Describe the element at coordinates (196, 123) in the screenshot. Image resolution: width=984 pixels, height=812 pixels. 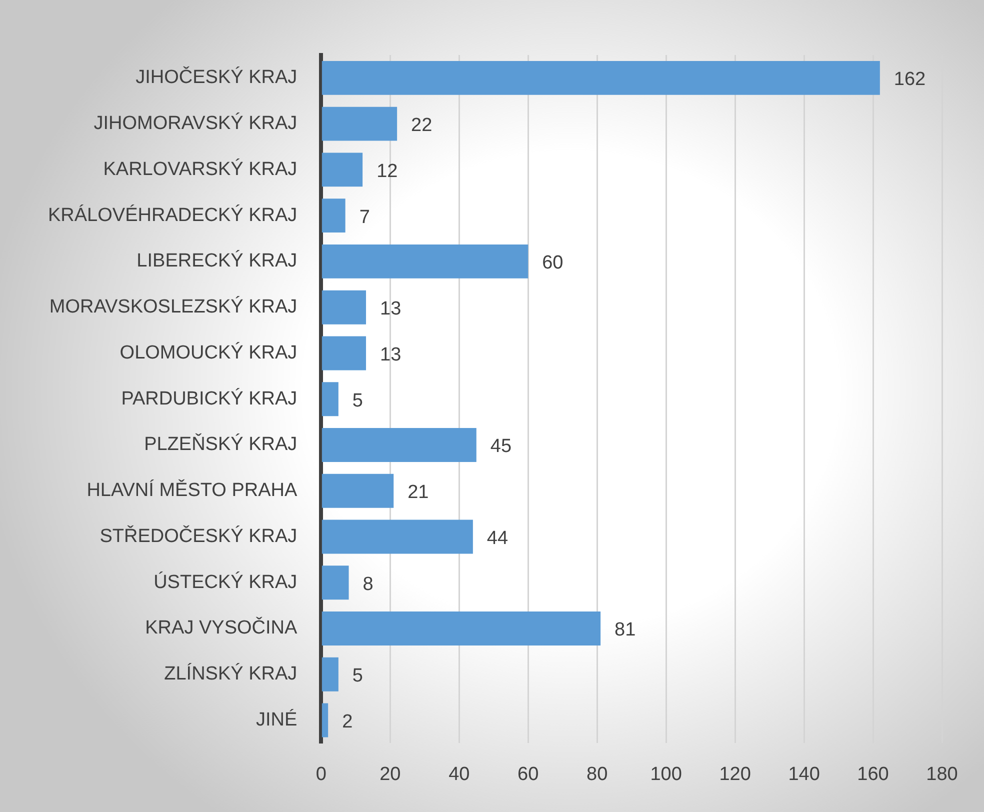
I see `y-tick-label: JIHOMORAVSKÝ KRAJ` at that location.